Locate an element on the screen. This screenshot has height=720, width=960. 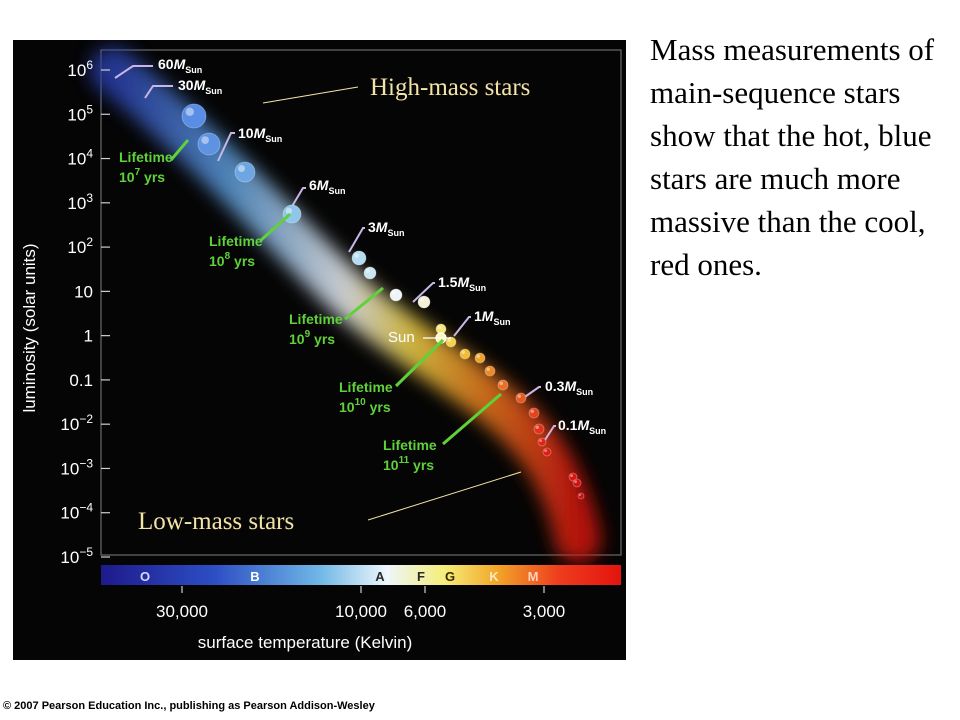
mass-label: 1.5MSun is located at coordinates (462, 283).